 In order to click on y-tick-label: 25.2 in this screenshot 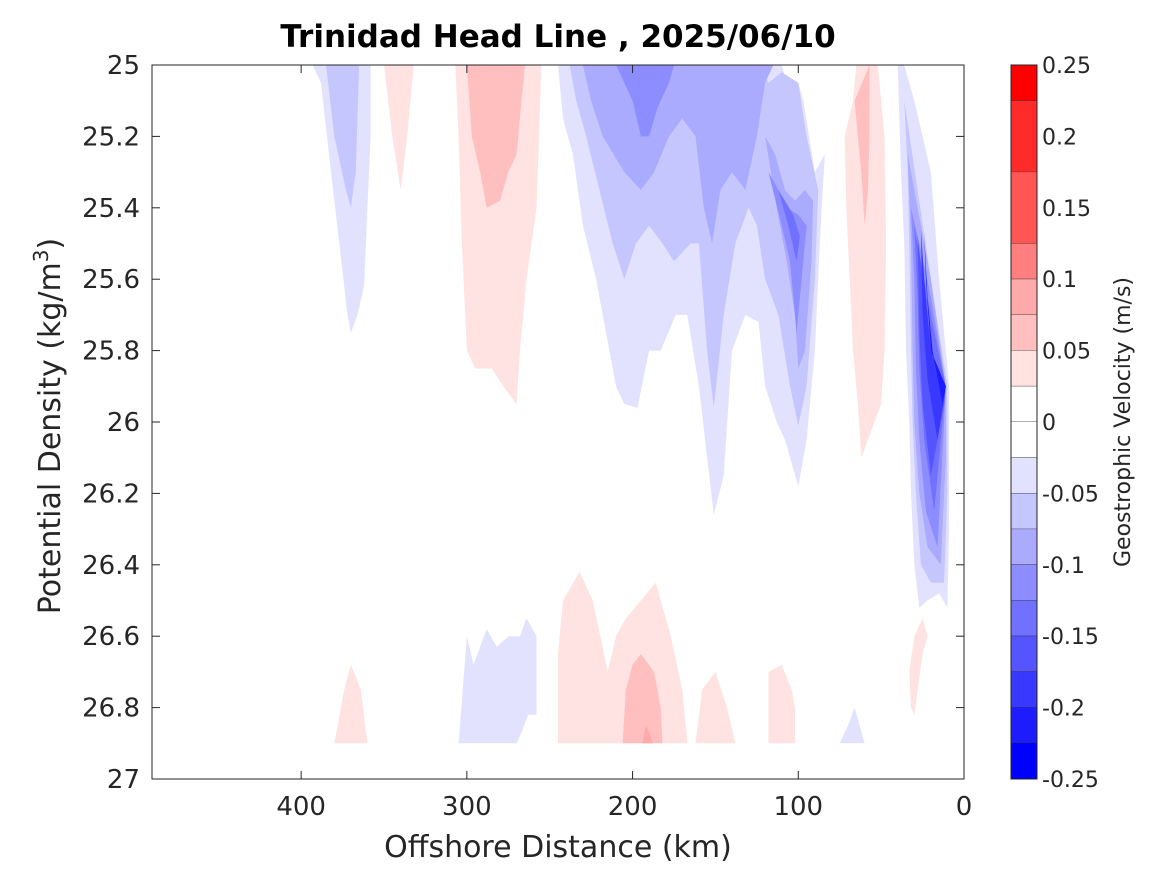, I will do `click(111, 137)`.